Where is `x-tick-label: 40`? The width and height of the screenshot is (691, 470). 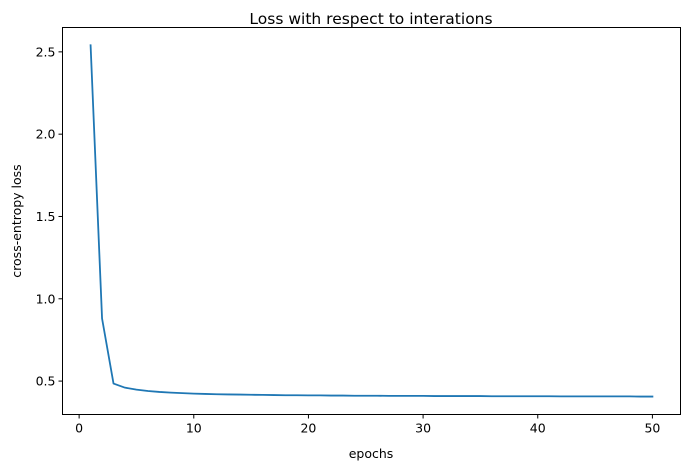
x-tick-label: 40 is located at coordinates (538, 428).